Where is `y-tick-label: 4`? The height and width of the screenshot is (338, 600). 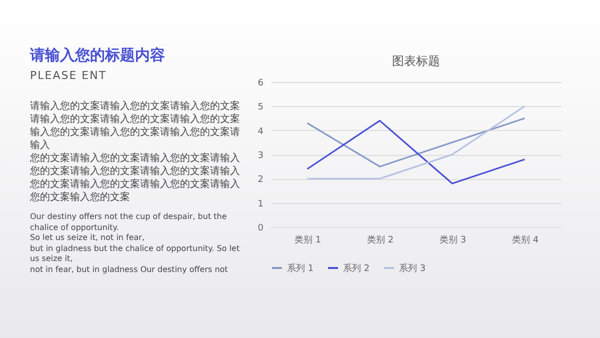
y-tick-label: 4 is located at coordinates (261, 131).